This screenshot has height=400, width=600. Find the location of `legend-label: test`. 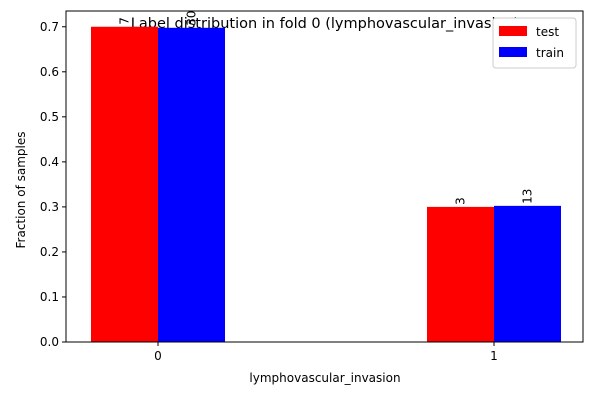

legend-label: test is located at coordinates (547, 32).